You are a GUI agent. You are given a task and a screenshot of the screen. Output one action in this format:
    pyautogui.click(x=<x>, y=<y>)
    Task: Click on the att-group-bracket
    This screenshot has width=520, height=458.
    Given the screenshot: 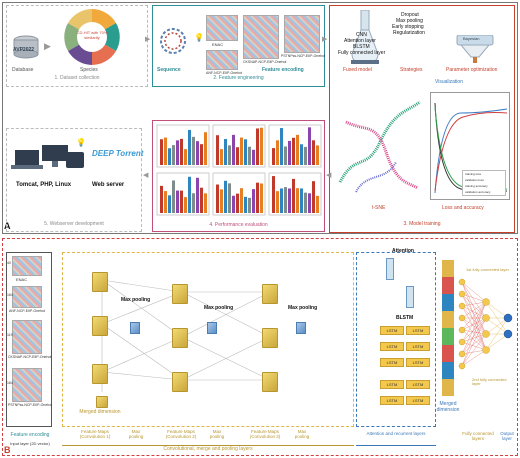 What is the action you would take?
    pyautogui.click(x=396, y=445)
    